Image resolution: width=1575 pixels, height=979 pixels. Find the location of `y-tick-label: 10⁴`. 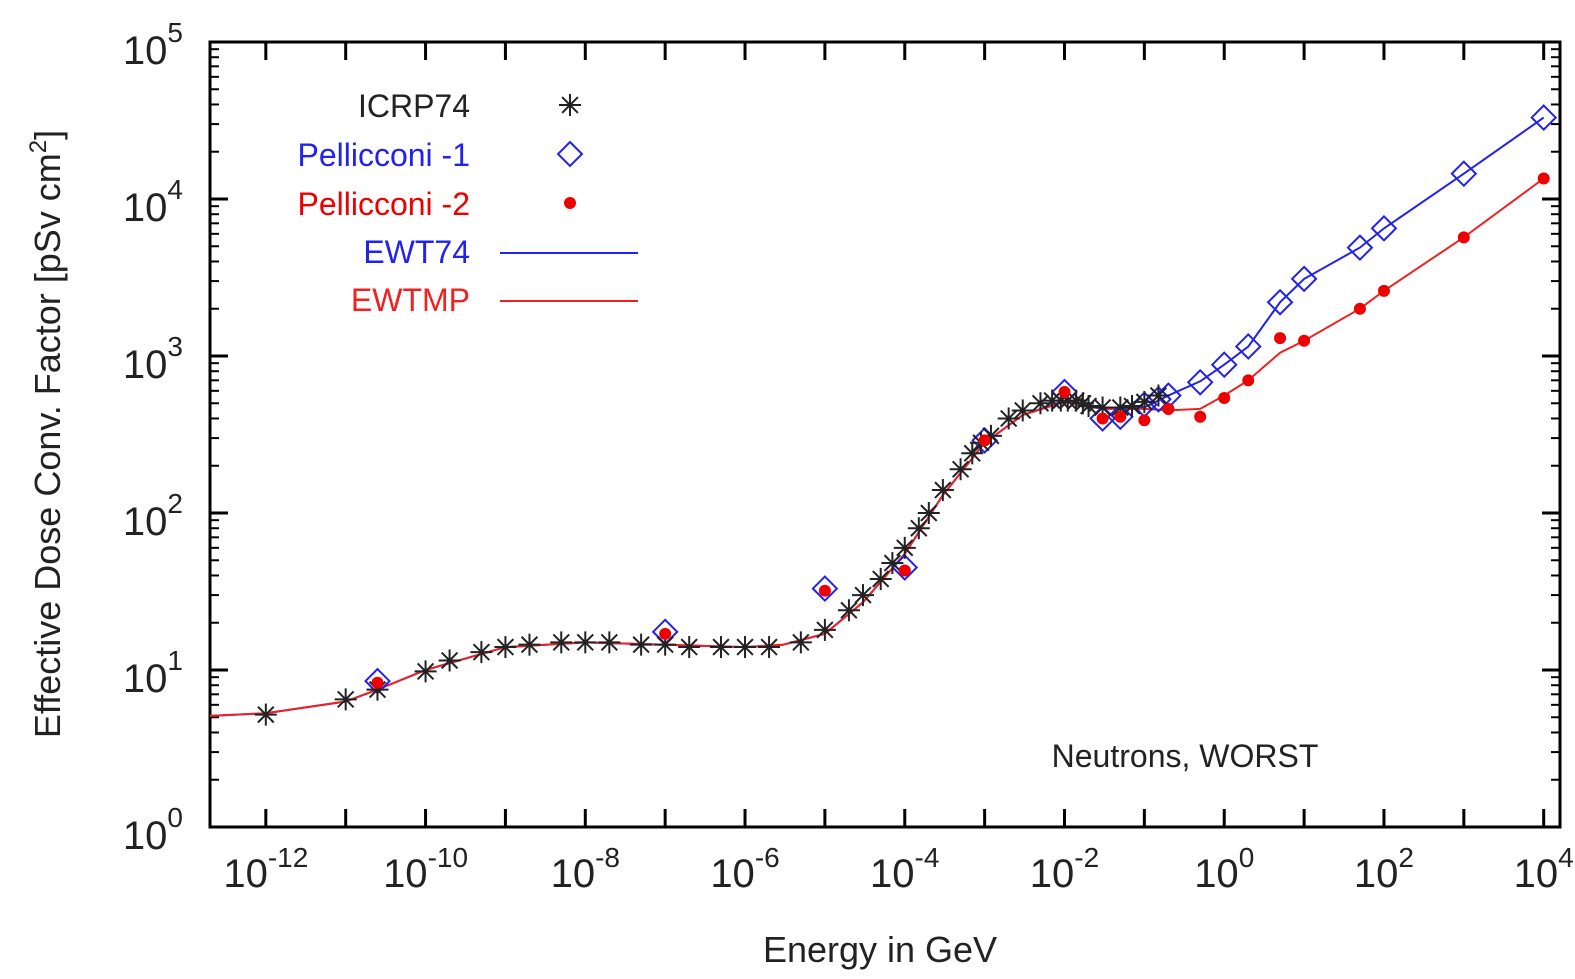

y-tick-label: 10⁴ is located at coordinates (153, 202).